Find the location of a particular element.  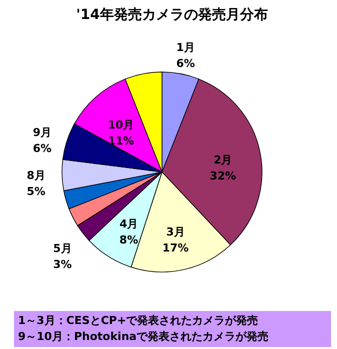

slice-label: 10月 is located at coordinates (121, 125).